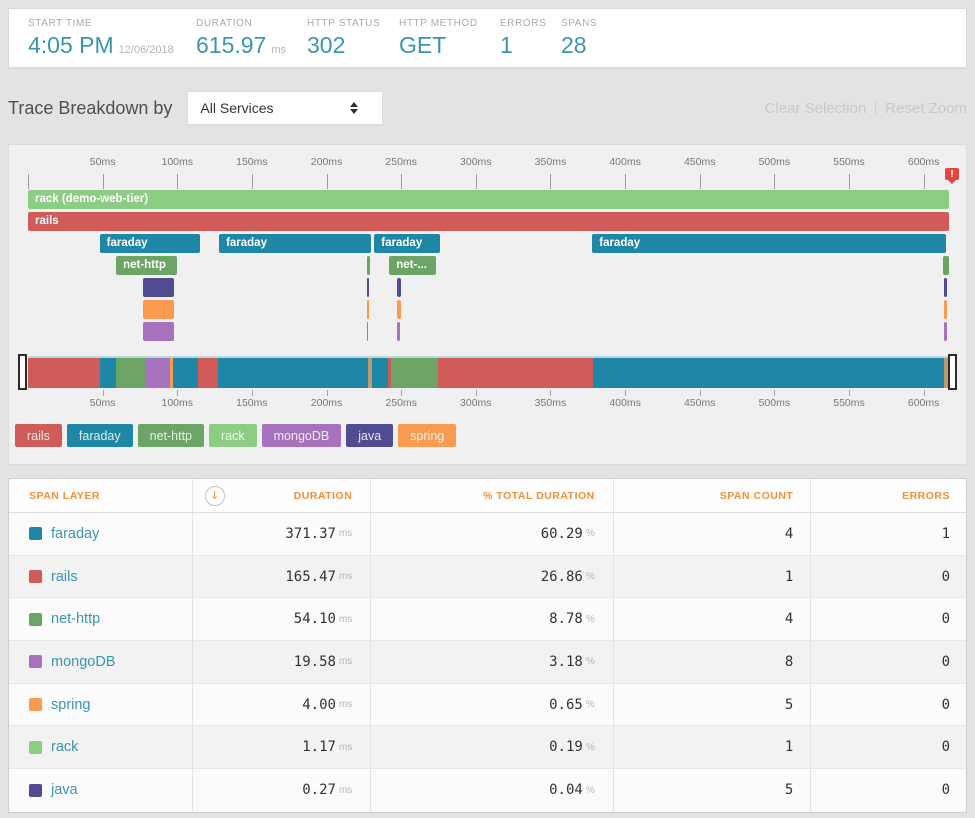 The width and height of the screenshot is (975, 818). What do you see at coordinates (101, 747) in the screenshot?
I see `span-layer-cell: rack` at bounding box center [101, 747].